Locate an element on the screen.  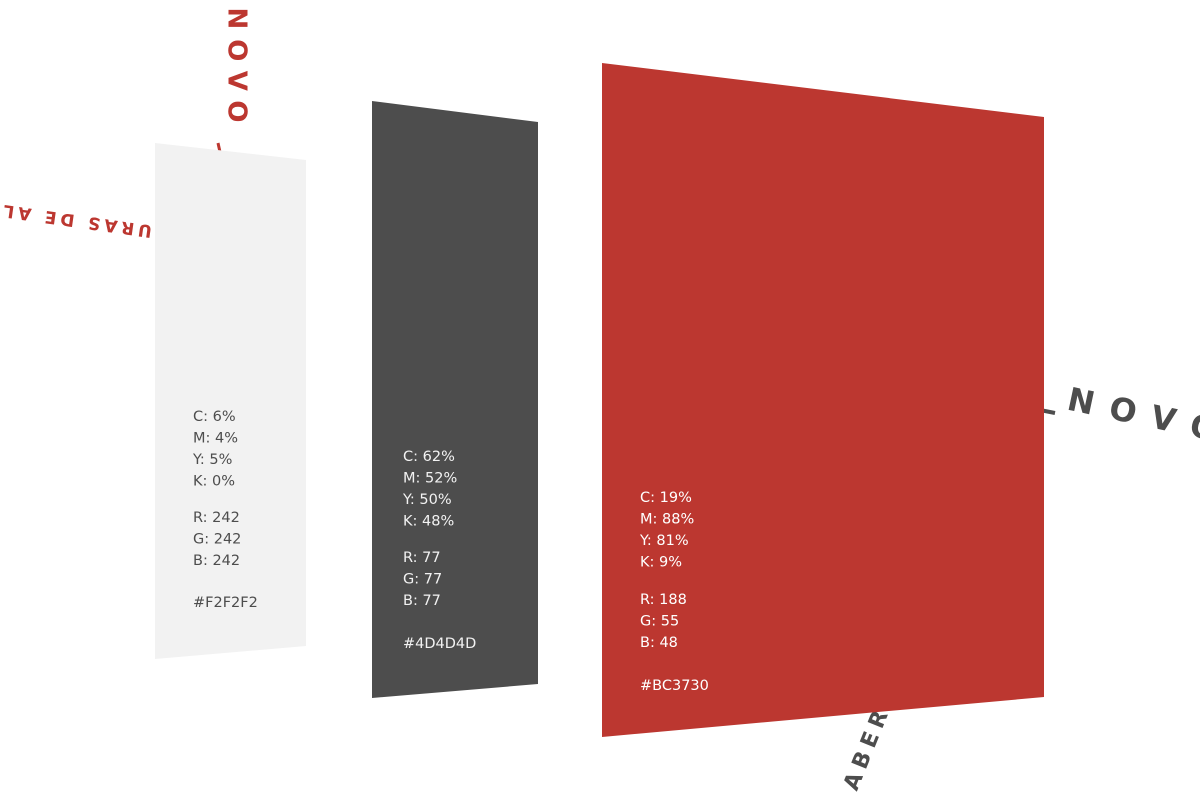
rgb-value: B: 77 is located at coordinates (422, 601).